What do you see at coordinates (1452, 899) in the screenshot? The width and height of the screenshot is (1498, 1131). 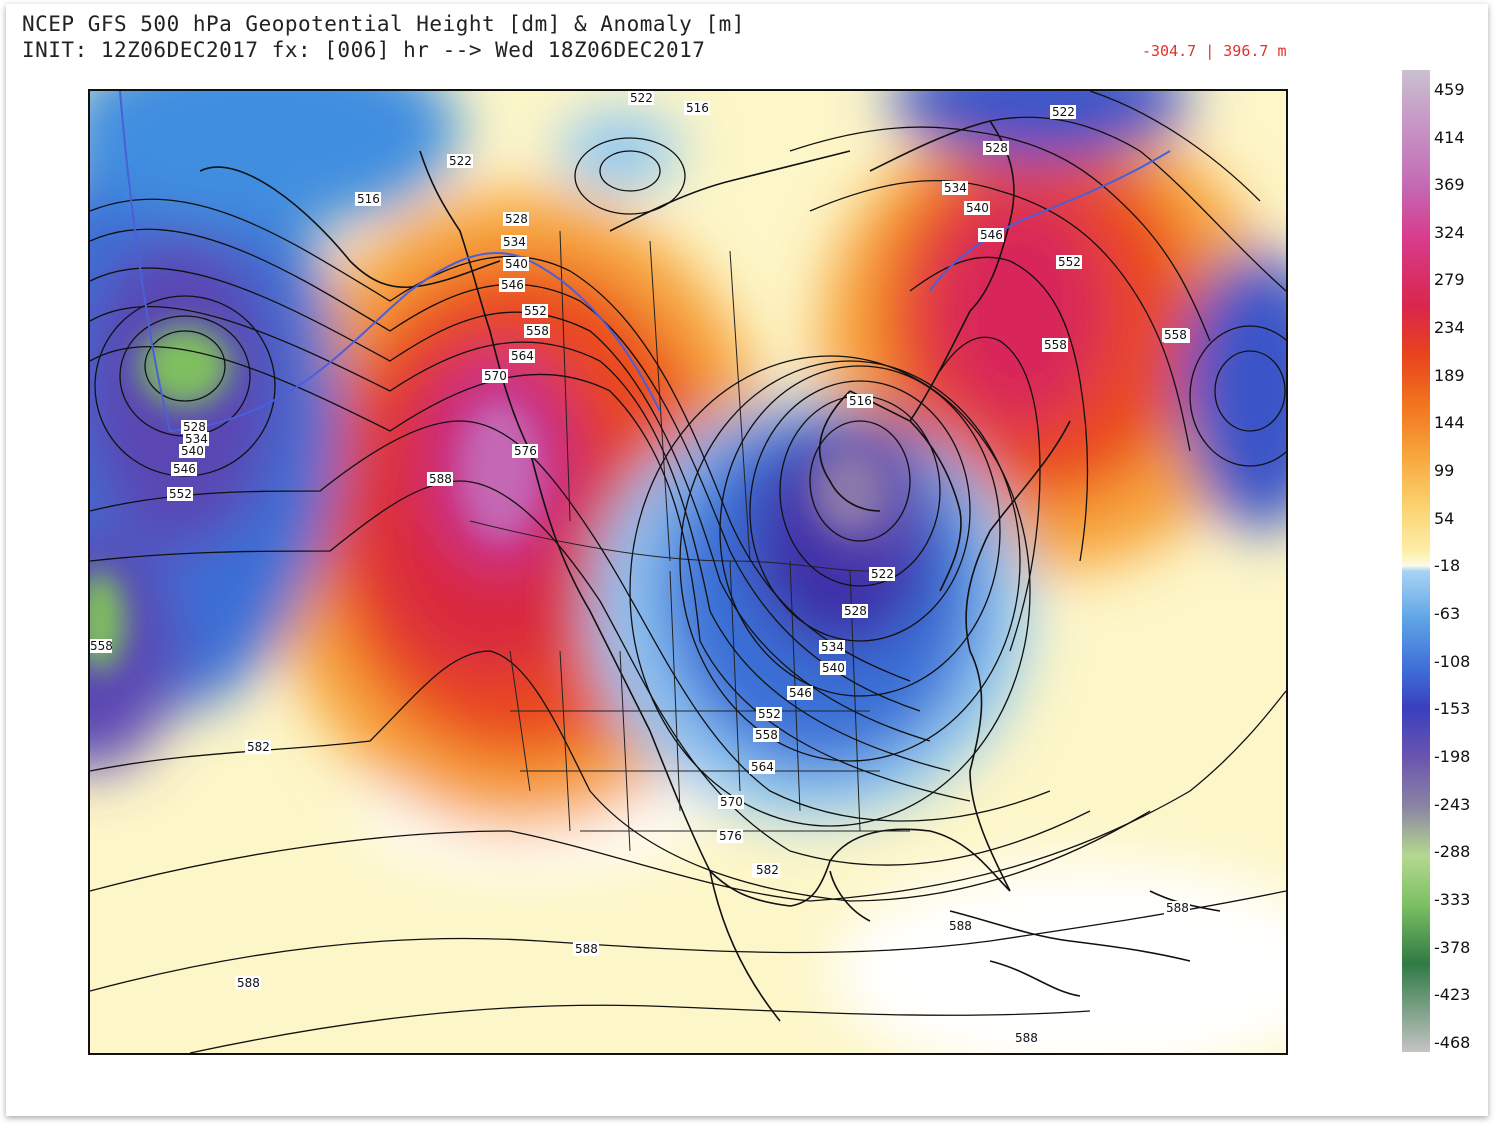 I see `colorbar-tick: -333` at bounding box center [1452, 899].